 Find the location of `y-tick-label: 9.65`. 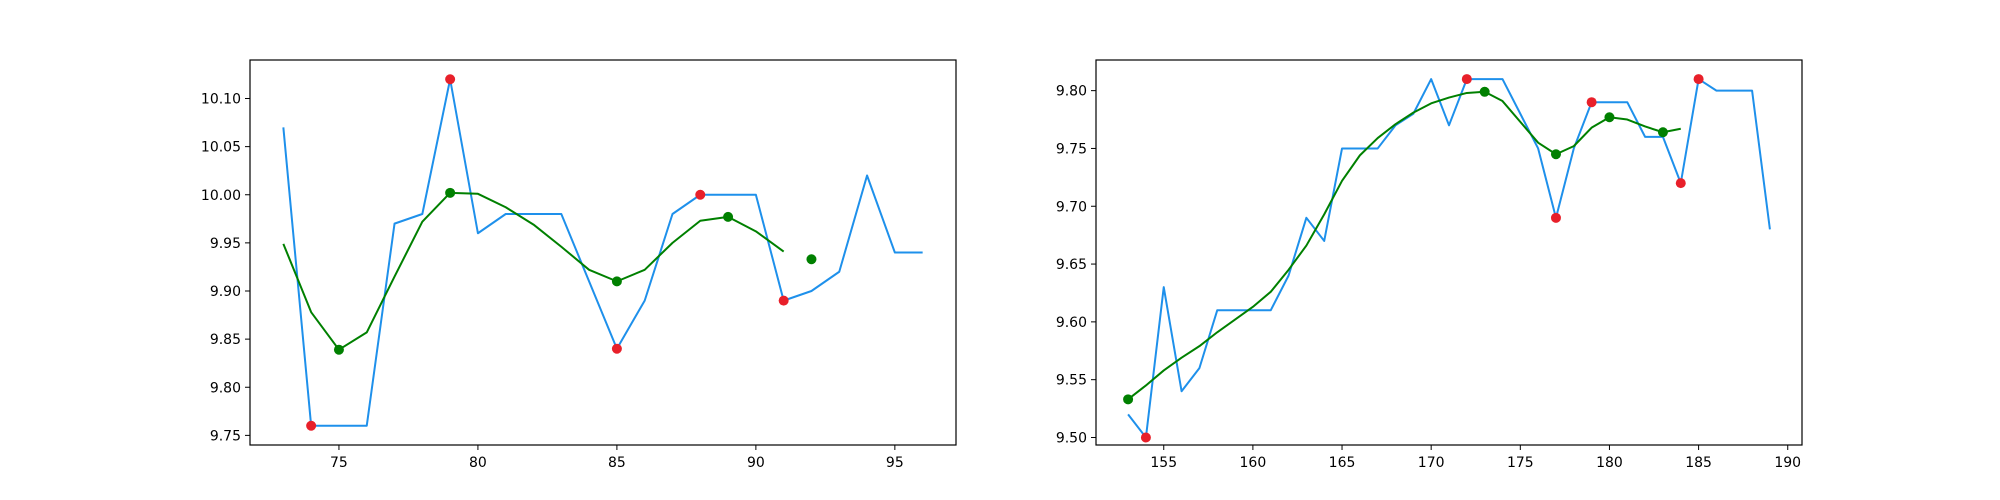

y-tick-label: 9.65 is located at coordinates (1071, 265).